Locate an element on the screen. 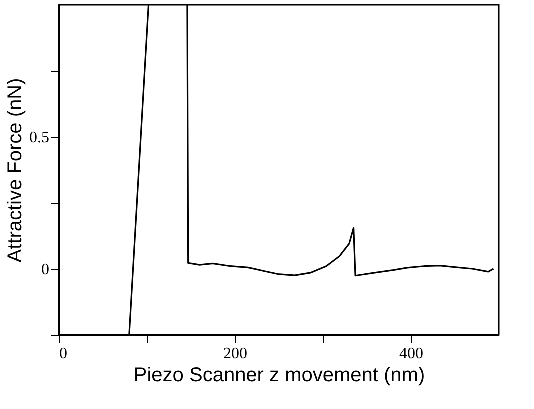  y-tick-label: 0.5 is located at coordinates (40, 138).